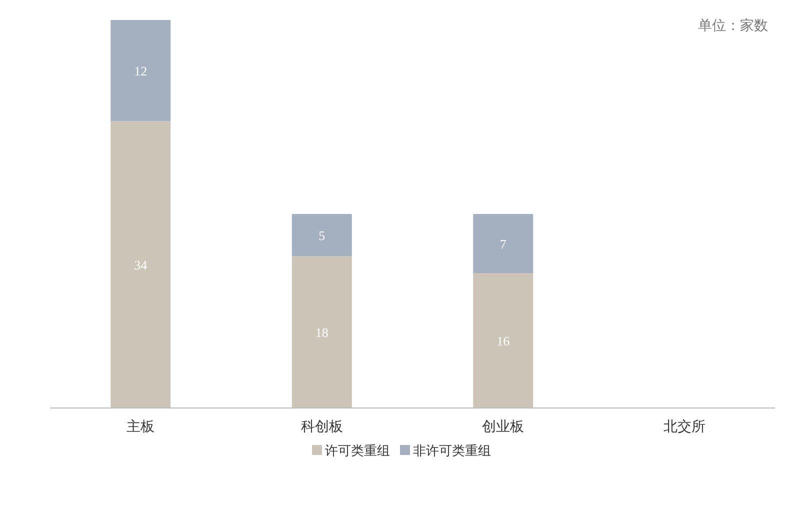  I want to click on x-tick-label: 创业板, so click(503, 427).